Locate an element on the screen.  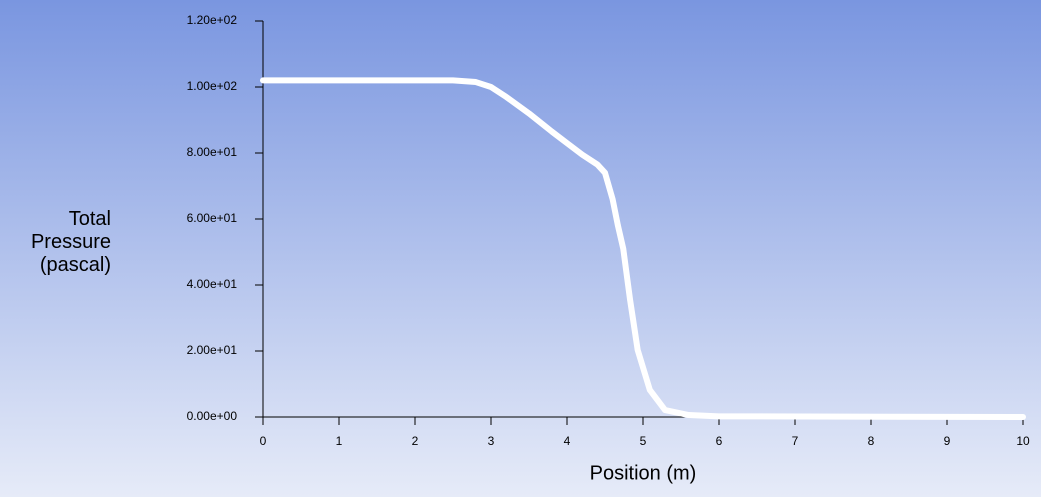
x-tick-label: 10 is located at coordinates (1023, 441).